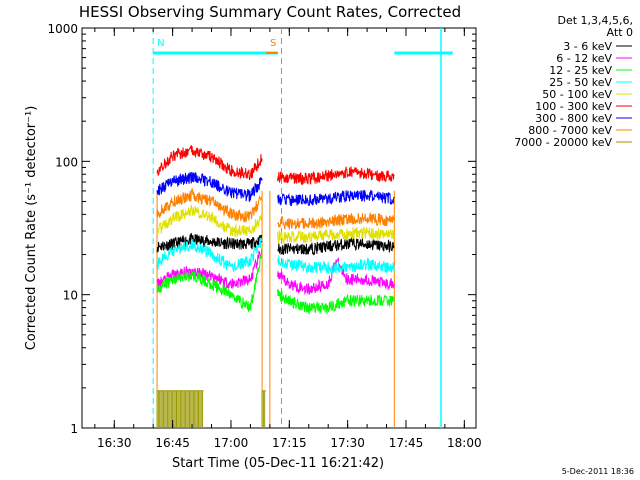  I want to click on y-tick-label-2: 100, so click(66, 162).